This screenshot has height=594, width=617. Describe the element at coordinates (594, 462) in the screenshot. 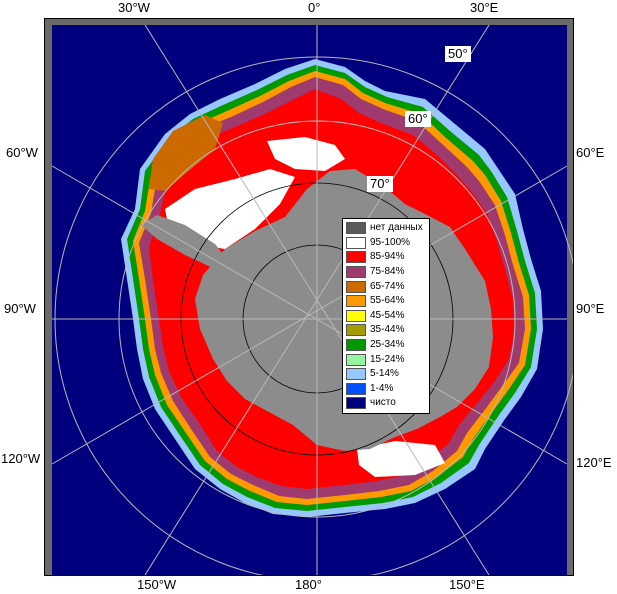

I see `lon-label-right-120e: 120°E` at that location.